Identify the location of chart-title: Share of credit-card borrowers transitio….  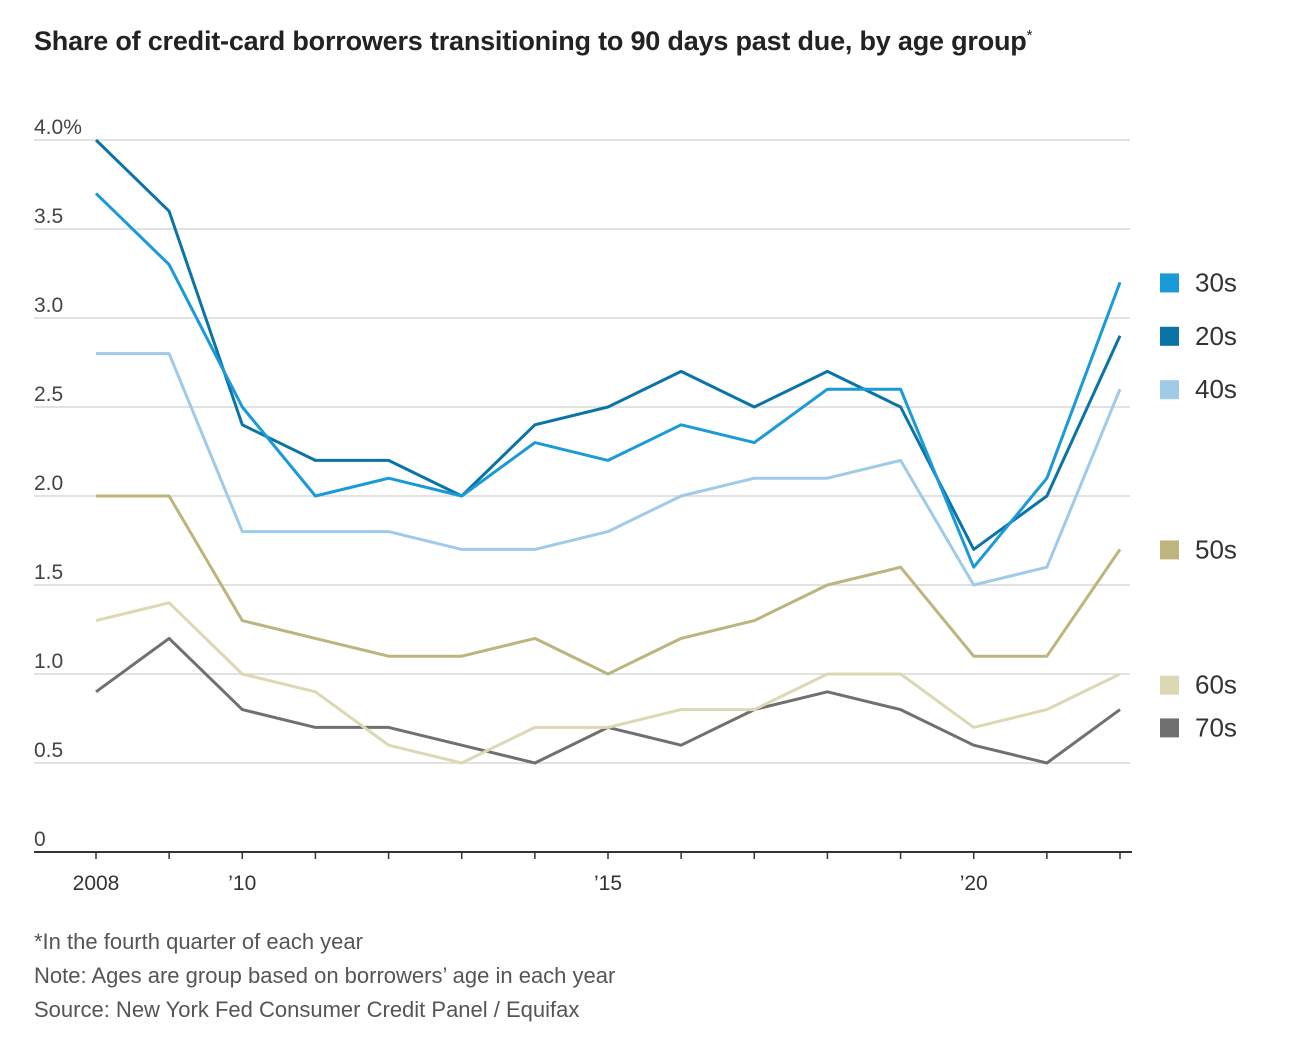
(533, 41).